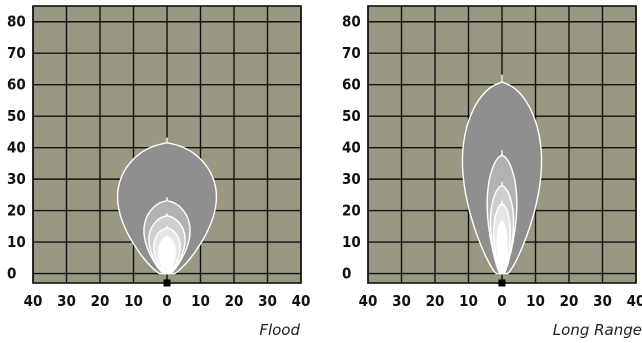 Image resolution: width=642 pixels, height=343 pixels. What do you see at coordinates (279, 330) in the screenshot?
I see `panel-caption: Flood` at bounding box center [279, 330].